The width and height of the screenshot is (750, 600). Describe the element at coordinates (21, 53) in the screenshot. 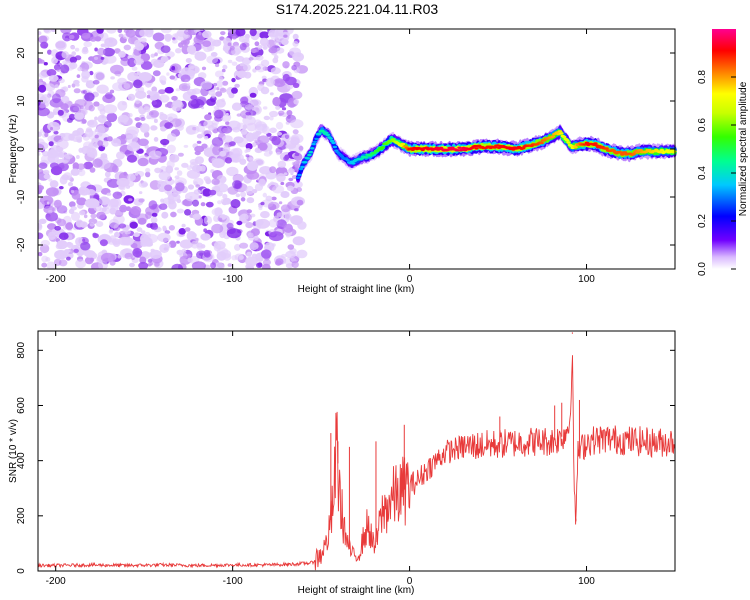

I see `y-tick-label: 20` at that location.